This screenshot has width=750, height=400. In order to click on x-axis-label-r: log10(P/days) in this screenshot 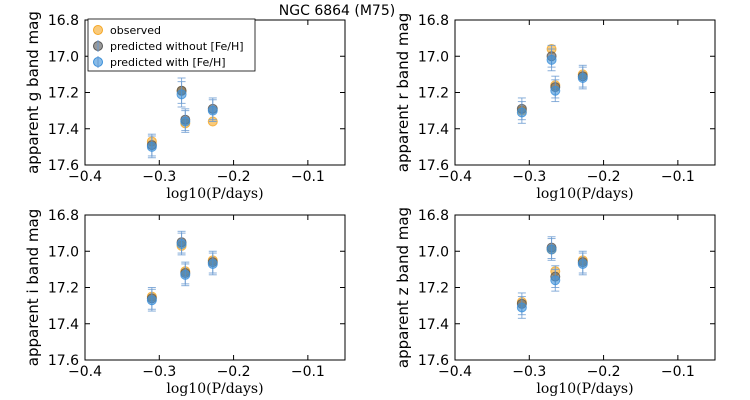, I will do `click(584, 194)`.